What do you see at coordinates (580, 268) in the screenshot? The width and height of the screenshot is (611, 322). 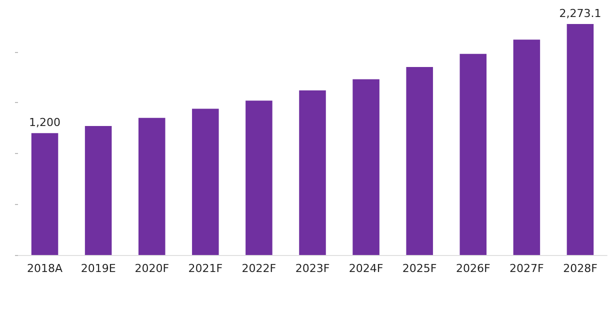 I see `x-tick-label: 2028F` at bounding box center [580, 268].